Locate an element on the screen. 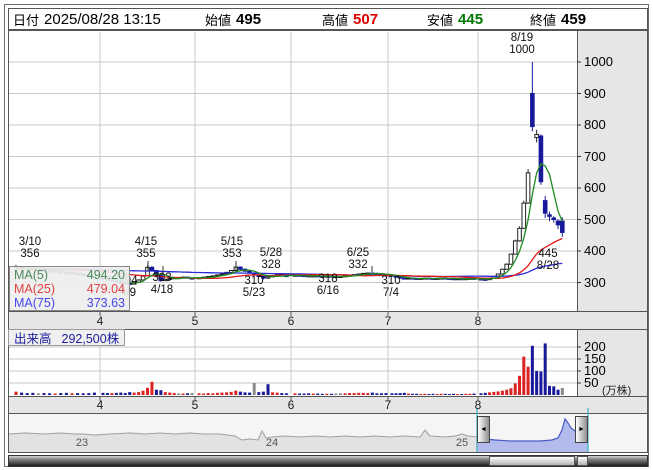 Image resolution: width=653 pixels, height=470 pixels. volume-label: 出来高 is located at coordinates (33, 339).